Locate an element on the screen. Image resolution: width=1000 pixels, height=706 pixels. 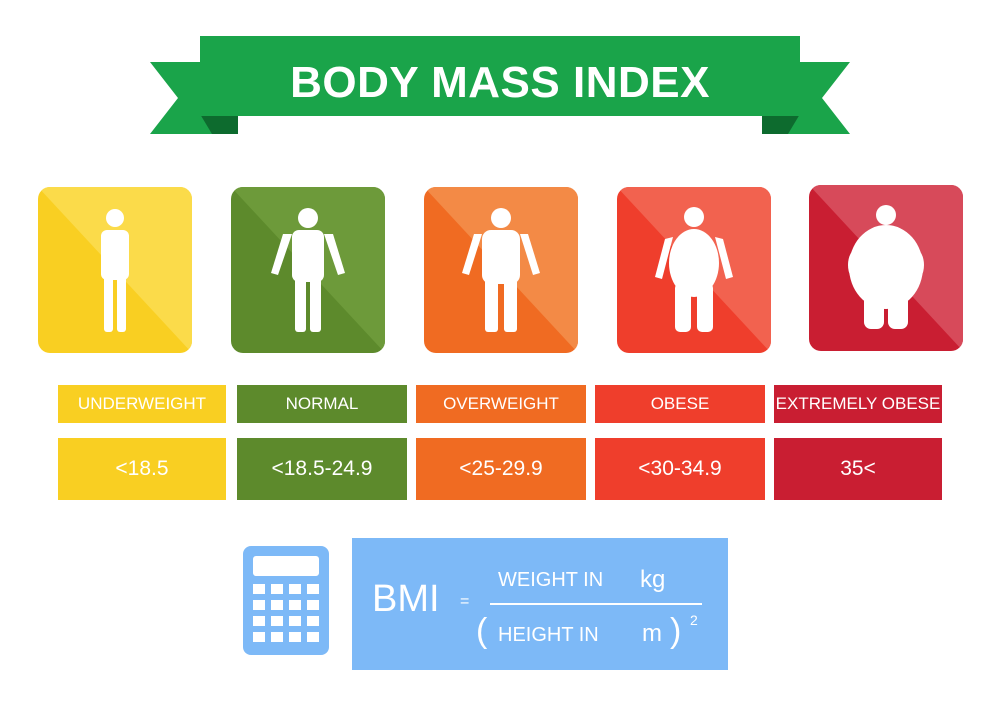
extremely-obese-person-icon is located at coordinates (886, 267).